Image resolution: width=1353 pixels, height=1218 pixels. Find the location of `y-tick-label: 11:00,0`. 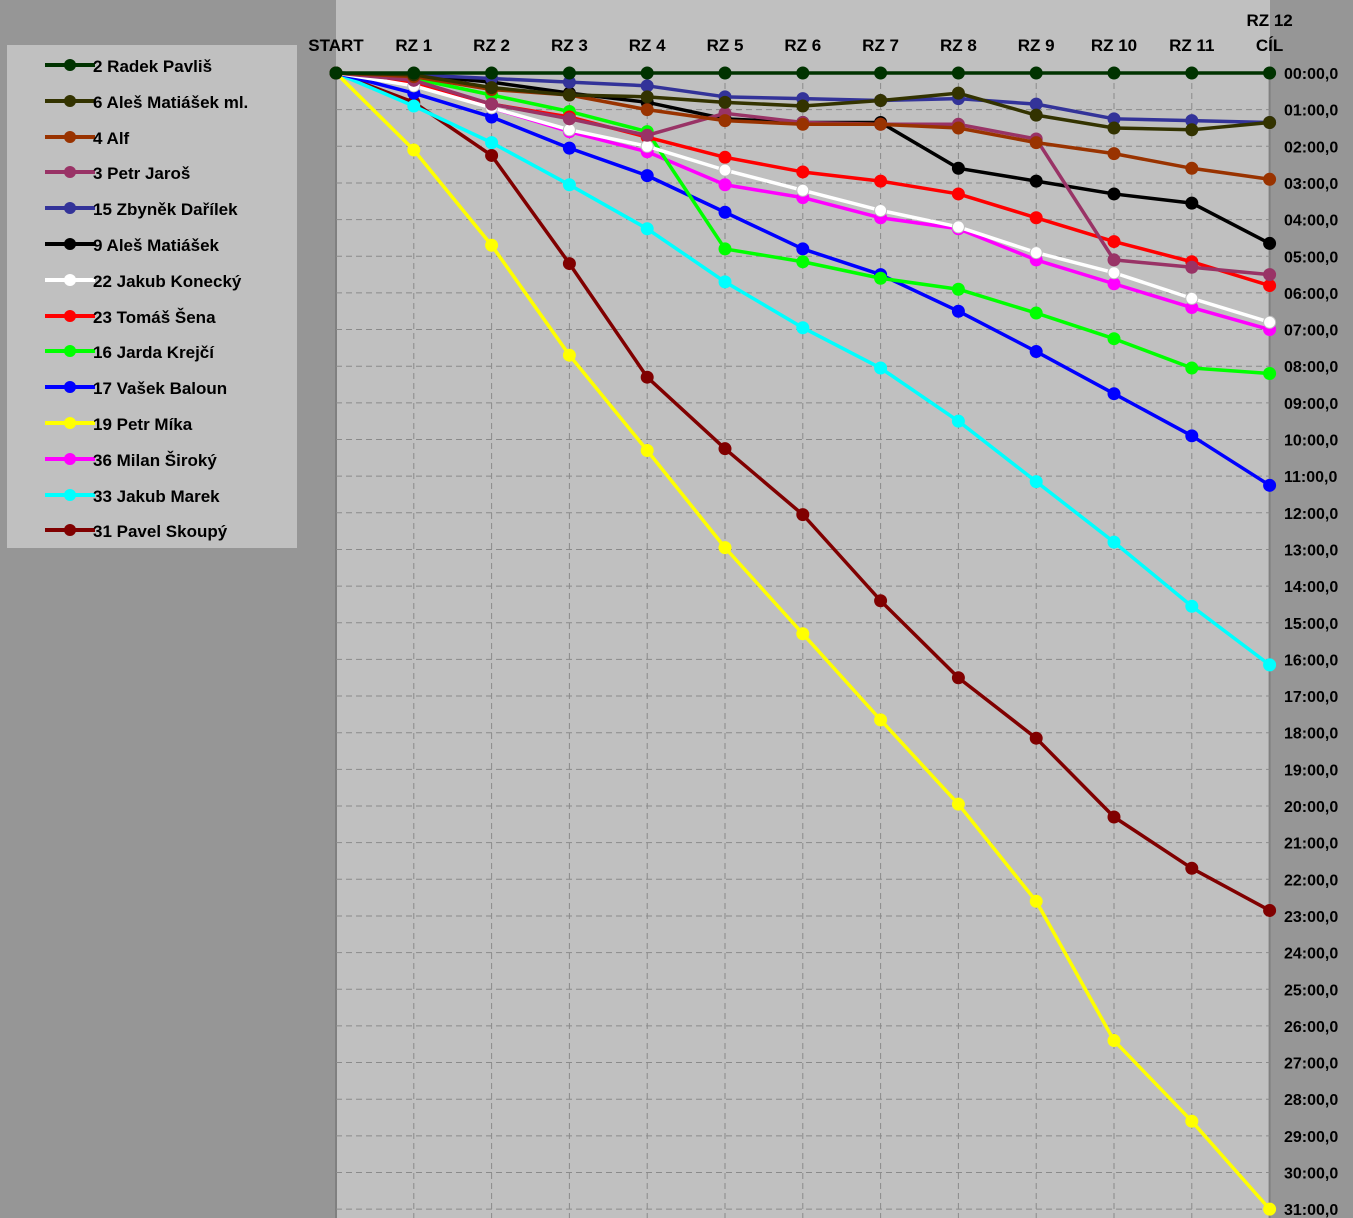

y-tick-label: 11:00,0 is located at coordinates (1310, 477).